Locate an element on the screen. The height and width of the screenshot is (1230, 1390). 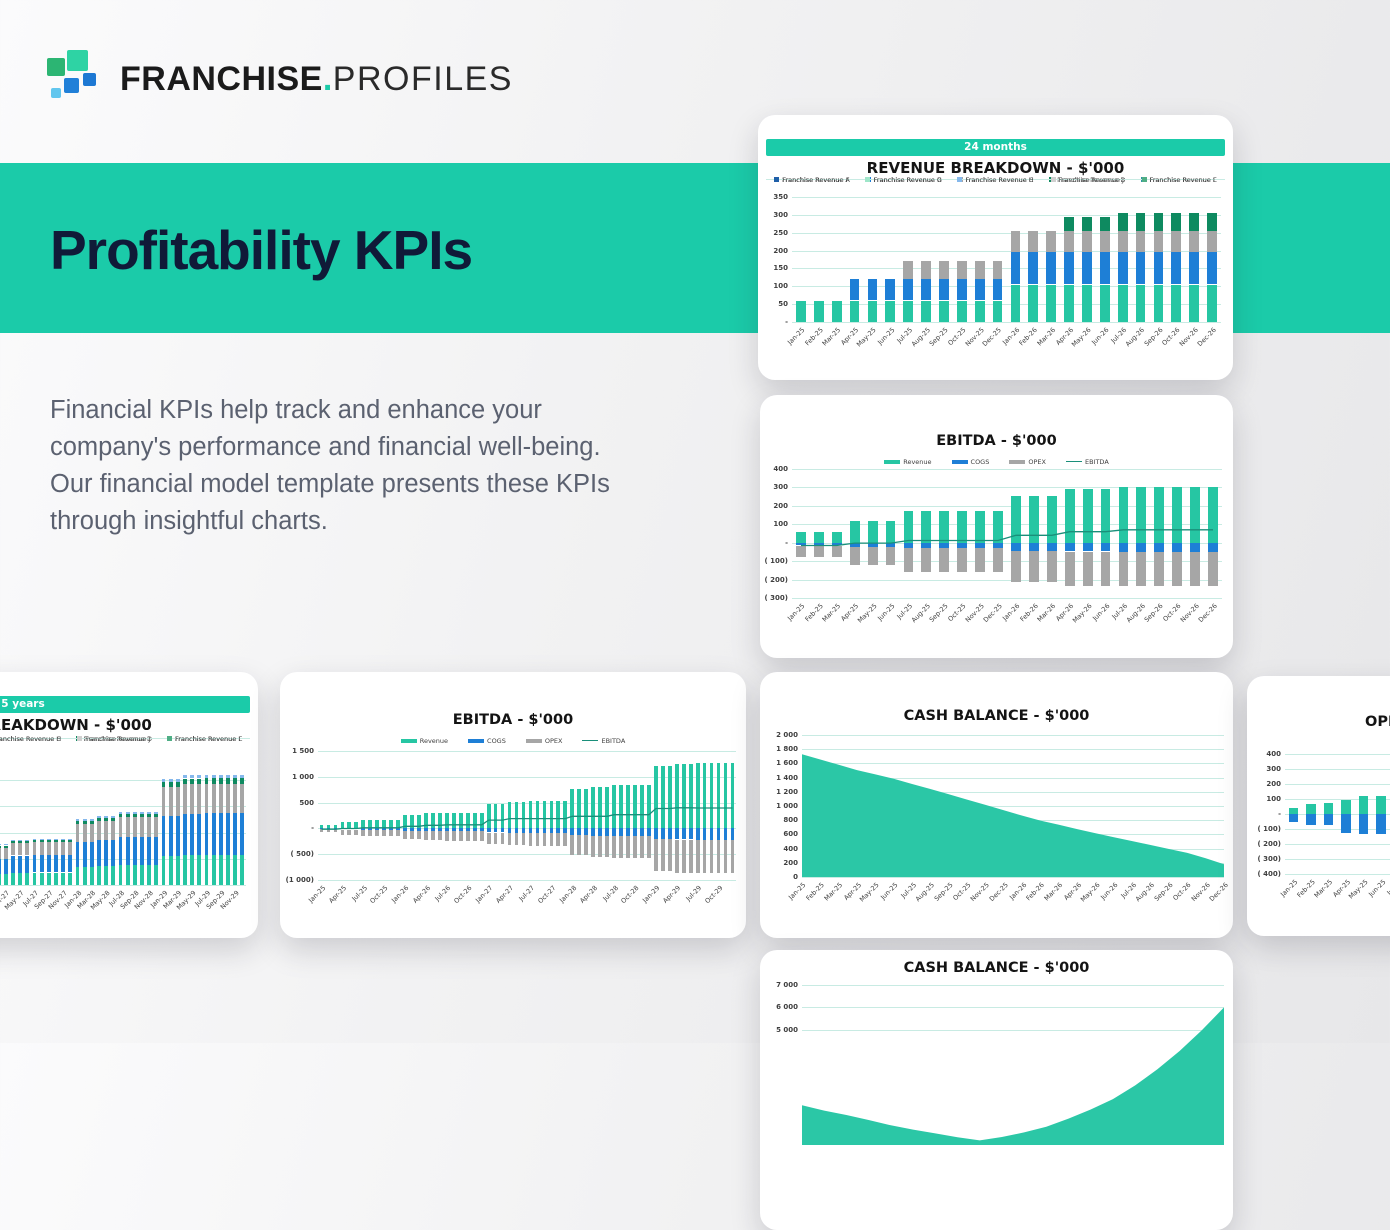
y-tick-label: 100 is located at coordinates (780, 286).